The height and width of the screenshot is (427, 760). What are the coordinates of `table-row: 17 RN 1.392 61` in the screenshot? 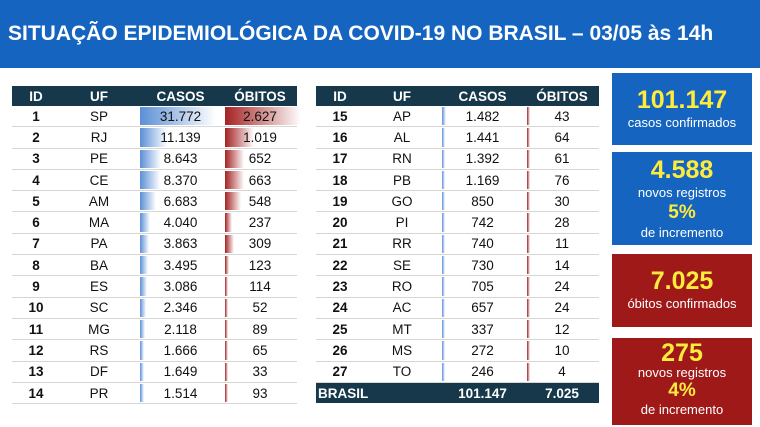 It's located at (457, 159).